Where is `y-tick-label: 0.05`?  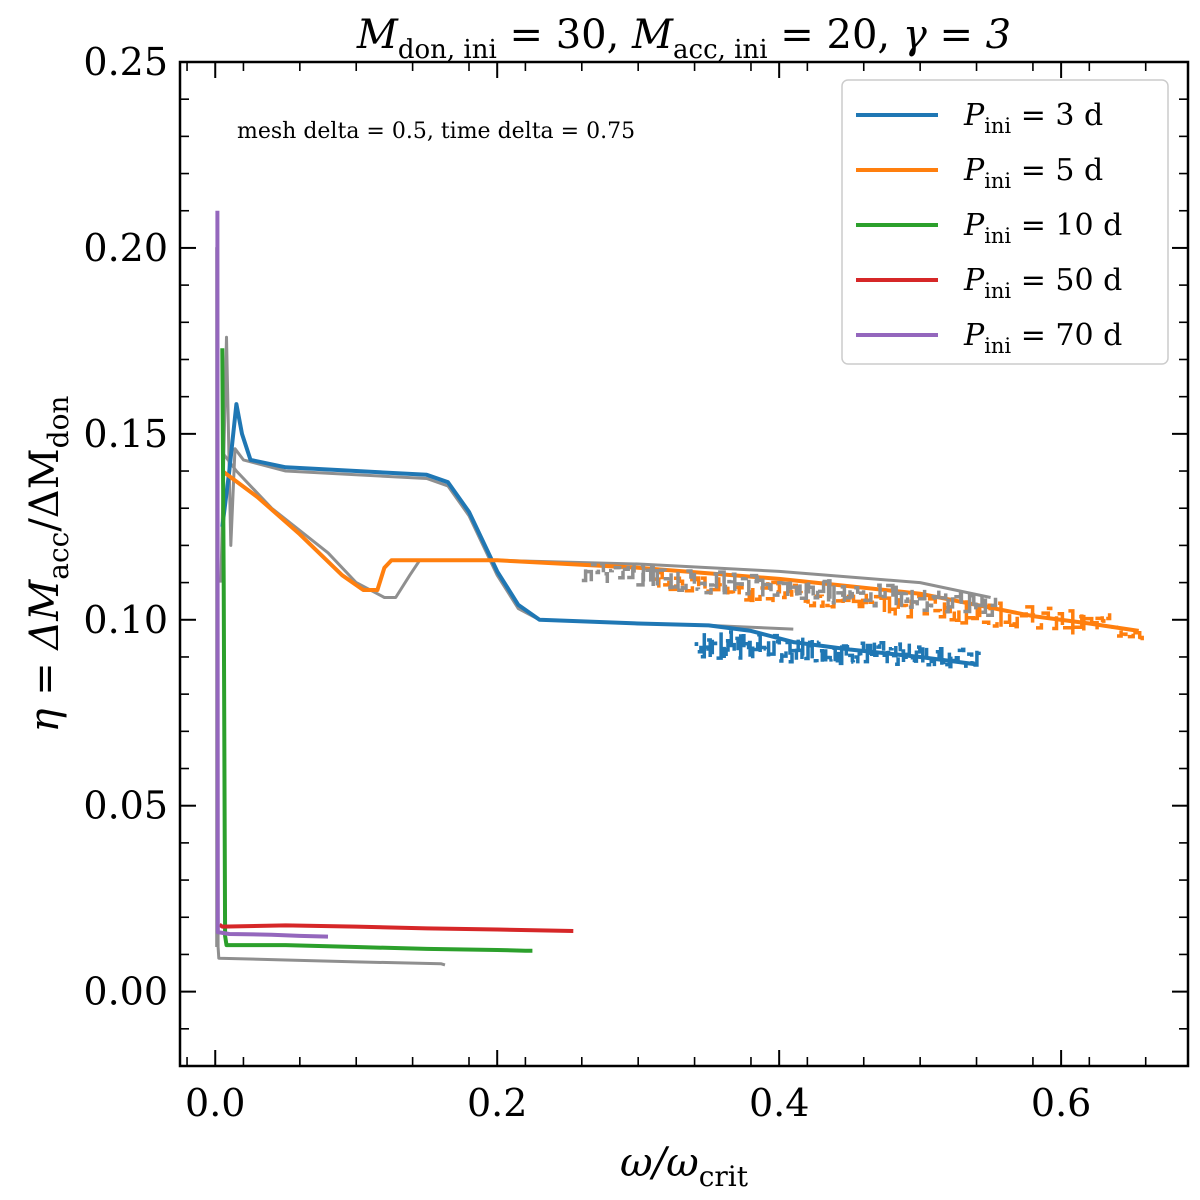 y-tick-label: 0.05 is located at coordinates (125, 806).